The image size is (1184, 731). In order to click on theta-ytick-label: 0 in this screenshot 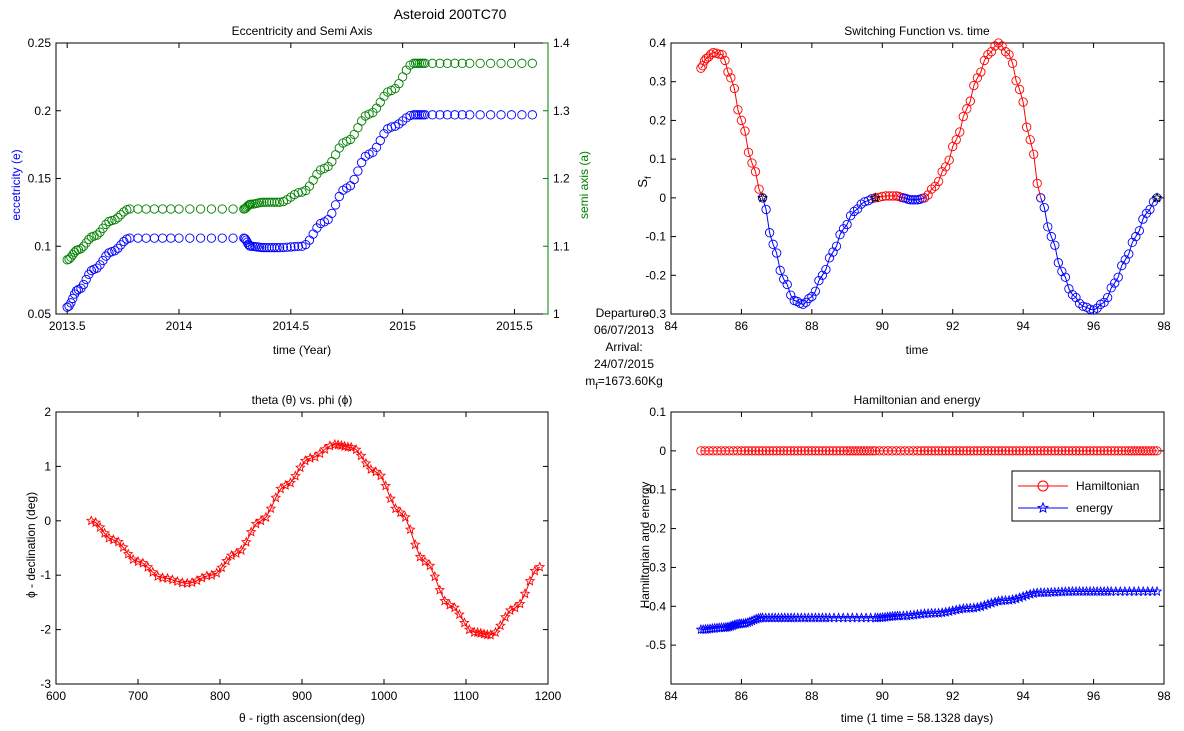, I will do `click(47, 521)`.